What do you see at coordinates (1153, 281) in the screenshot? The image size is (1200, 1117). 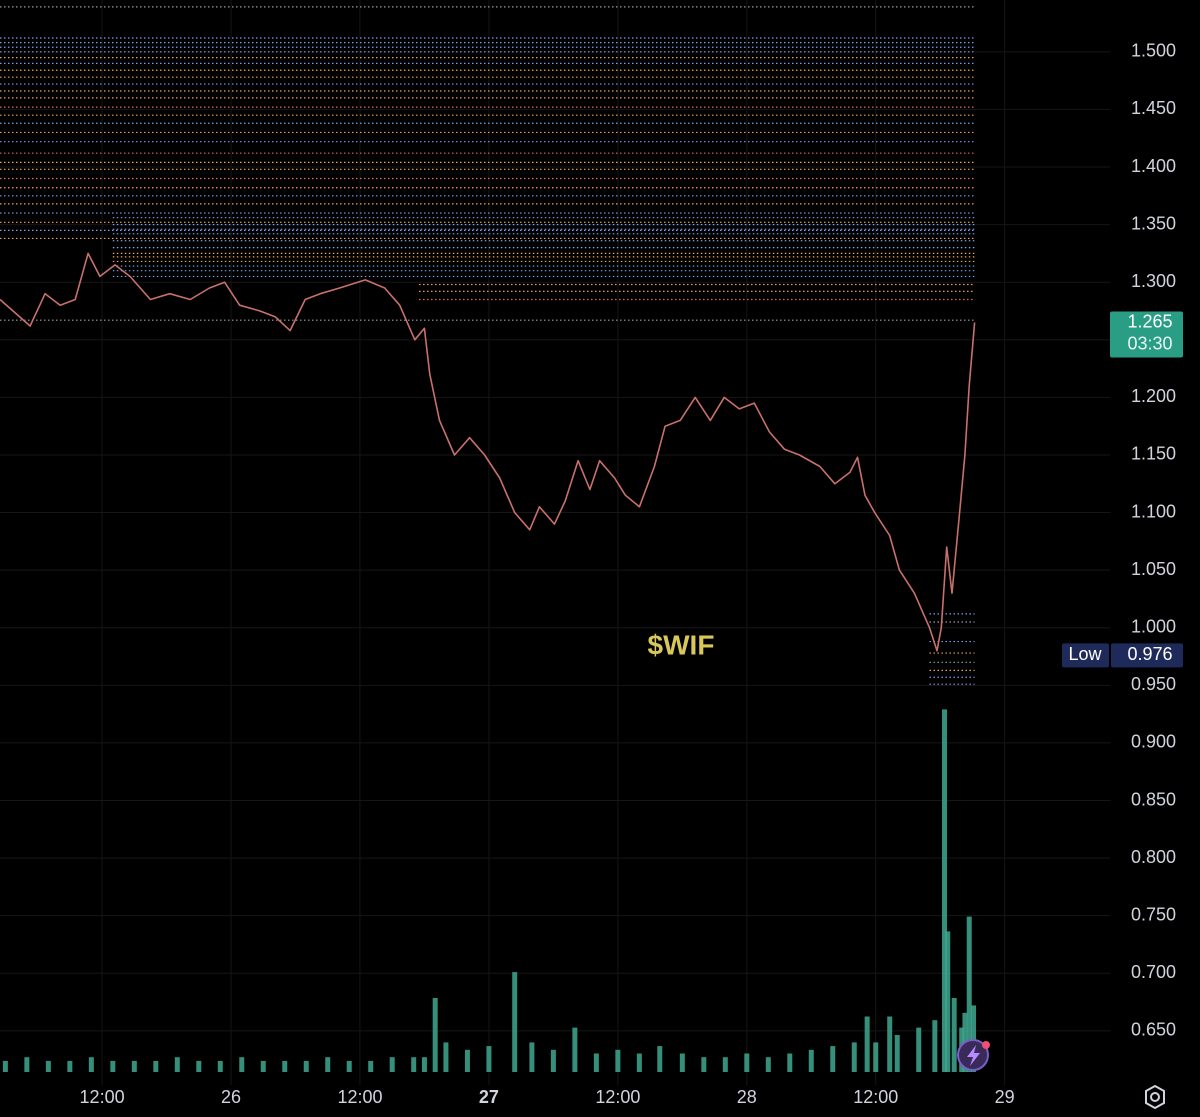 I see `y-tick-label: 1.300` at bounding box center [1153, 281].